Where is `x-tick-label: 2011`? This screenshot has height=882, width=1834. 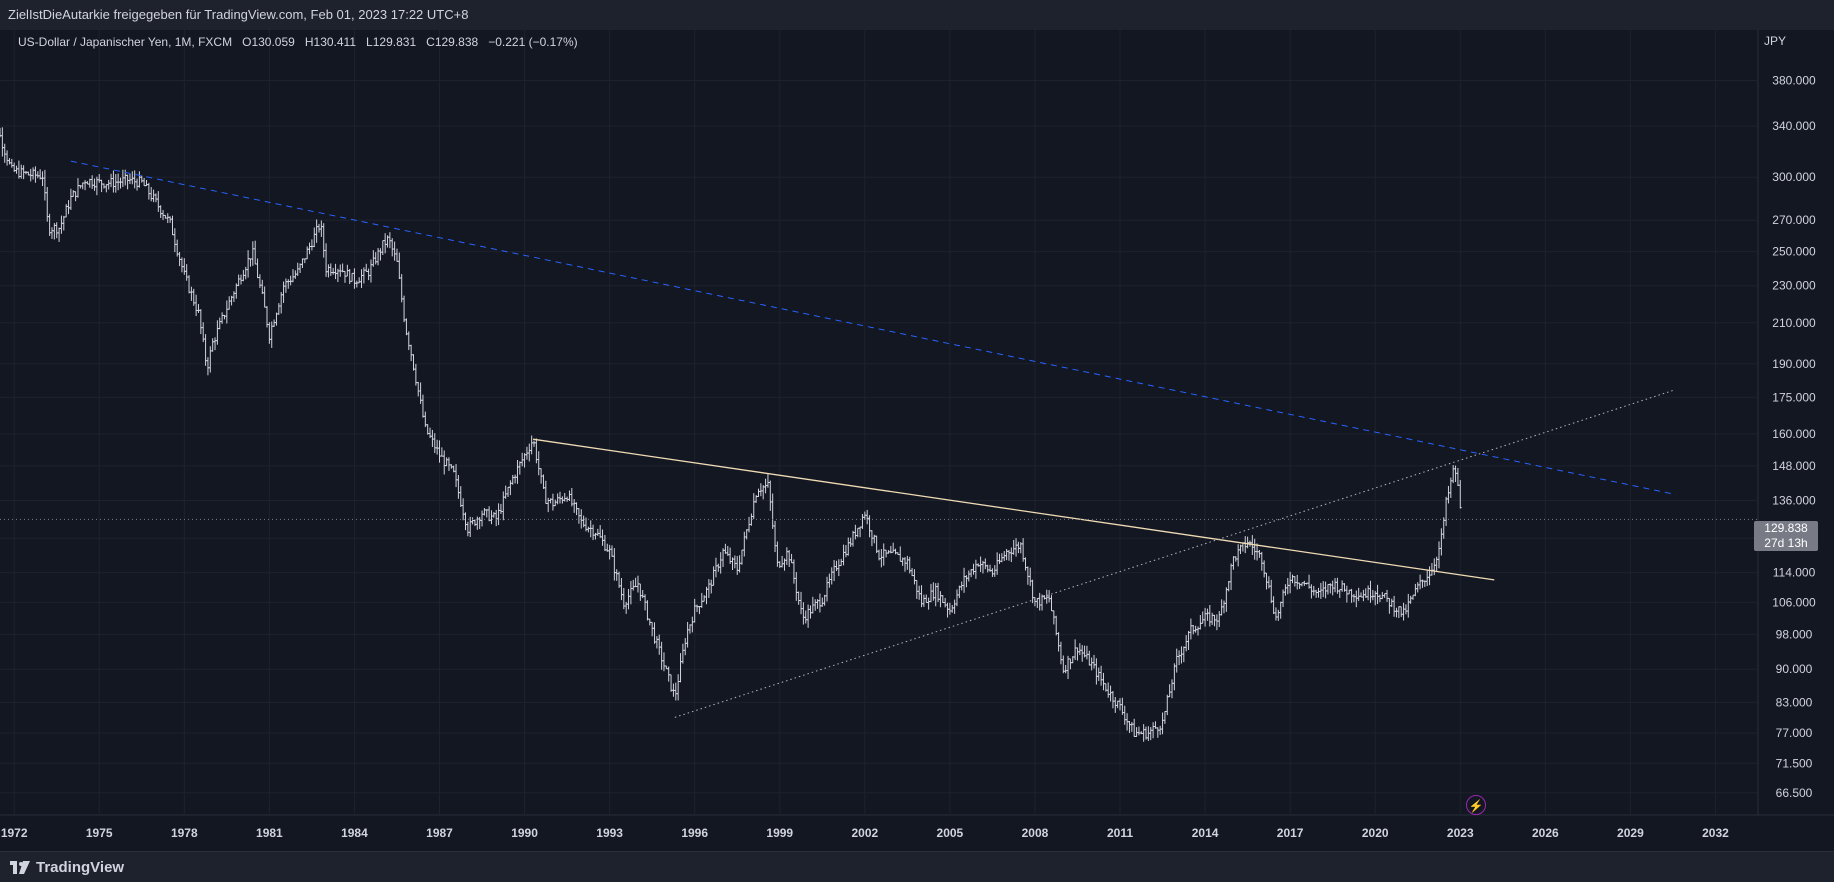
x-tick-label: 2011 is located at coordinates (1120, 833).